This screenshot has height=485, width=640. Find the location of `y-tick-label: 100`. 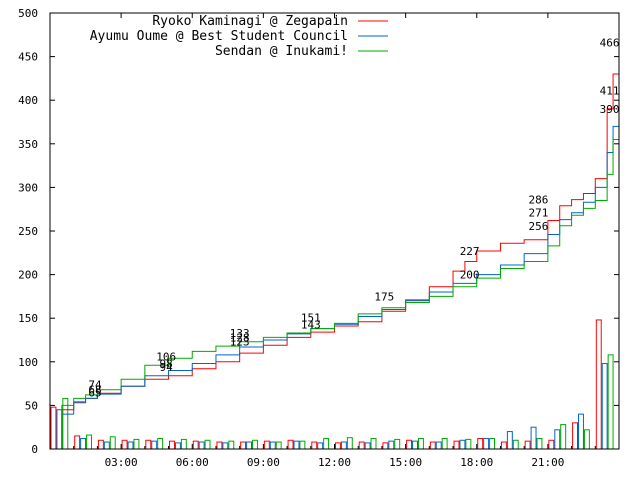

y-tick-label: 100 is located at coordinates (28, 362).